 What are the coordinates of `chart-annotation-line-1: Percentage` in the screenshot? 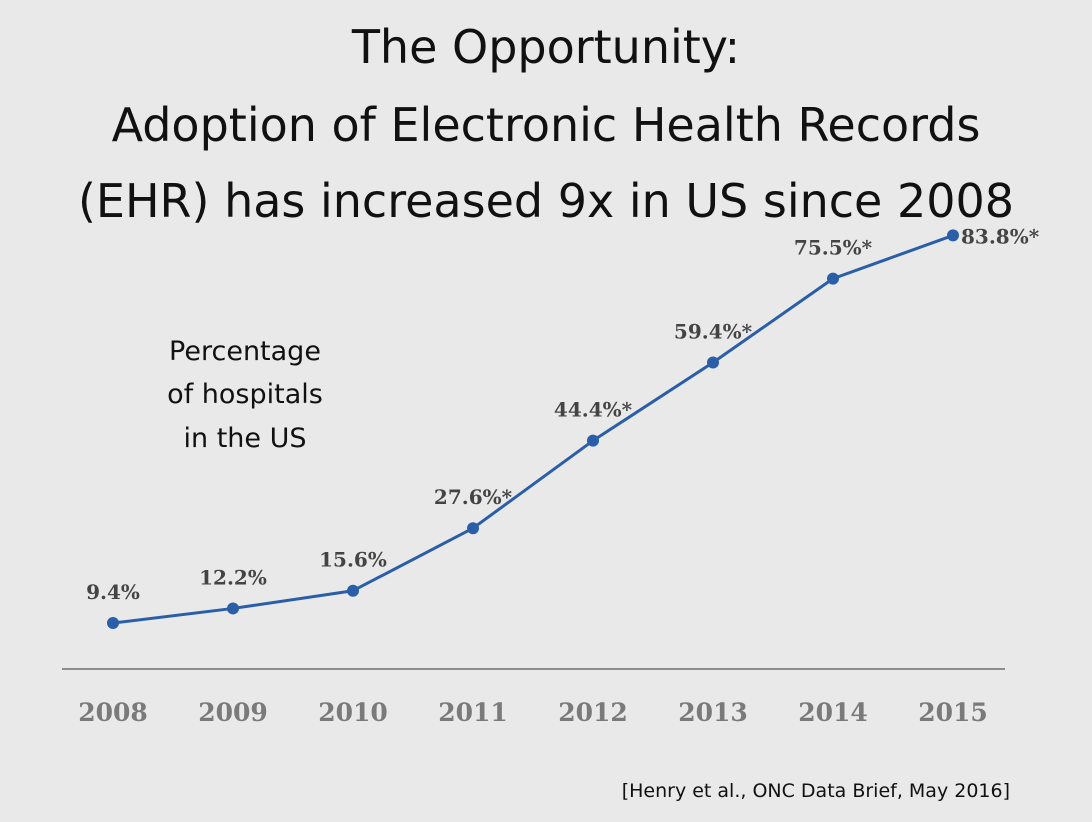 It's located at (245, 351).